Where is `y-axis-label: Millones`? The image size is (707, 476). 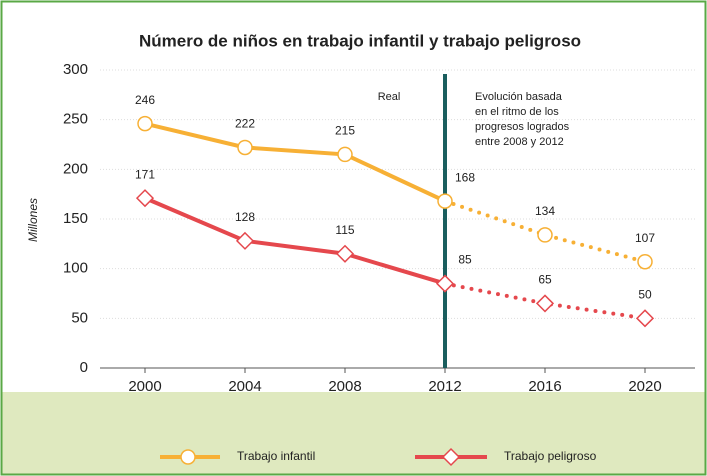
y-axis-label: Millones is located at coordinates (33, 220).